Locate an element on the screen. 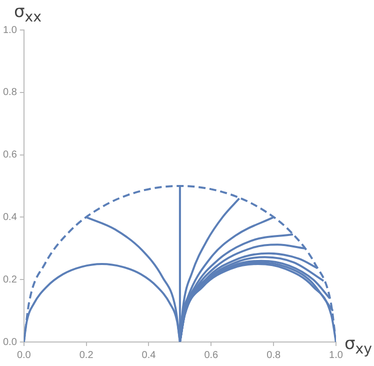  x-tick-label: 0.6 is located at coordinates (211, 355).